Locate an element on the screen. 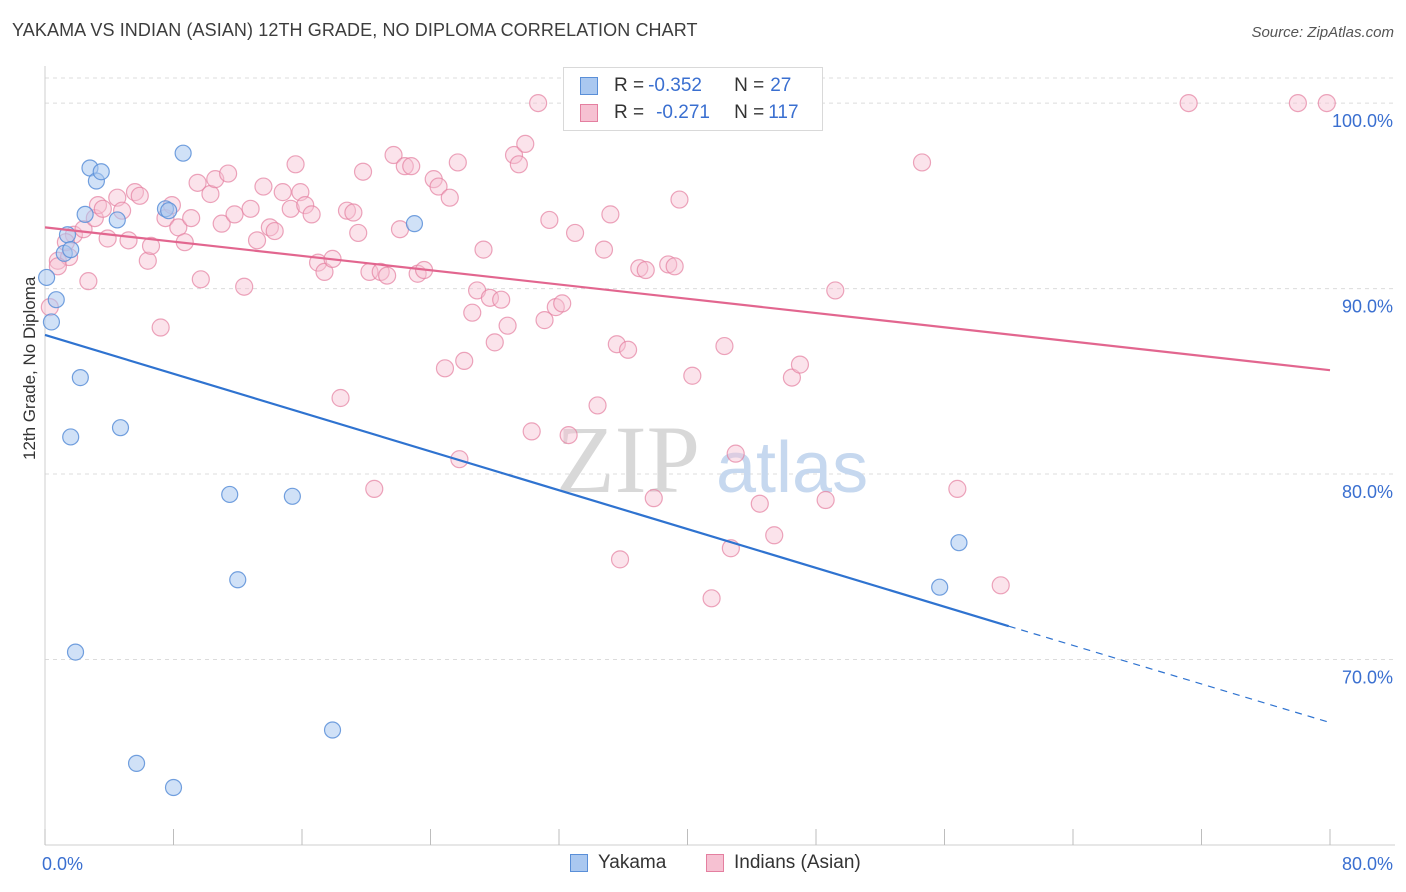 This screenshot has height=892, width=1406. x-tick-label: 80.0% is located at coordinates (1367, 864).